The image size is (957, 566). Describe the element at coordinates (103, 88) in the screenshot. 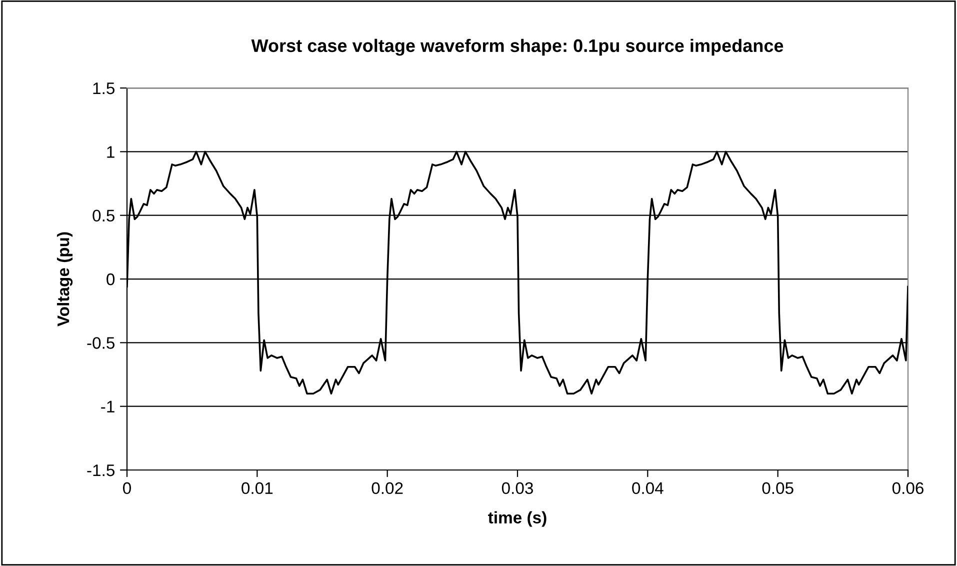

I see `y-tick-label: 1.5` at that location.